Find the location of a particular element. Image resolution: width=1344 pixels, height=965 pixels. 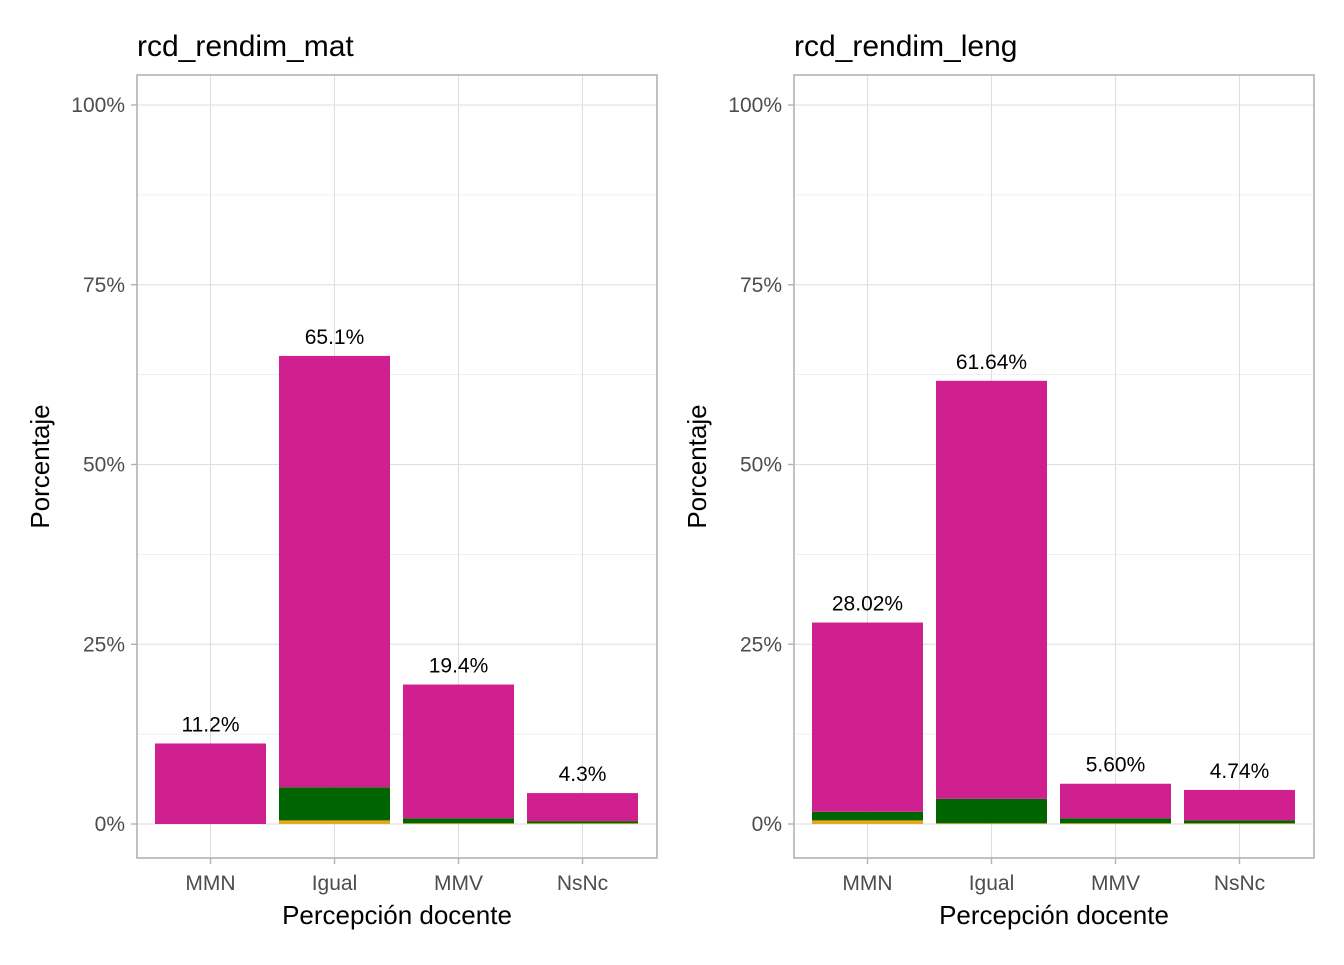

bar-value-label: 61.64% is located at coordinates (991, 362).